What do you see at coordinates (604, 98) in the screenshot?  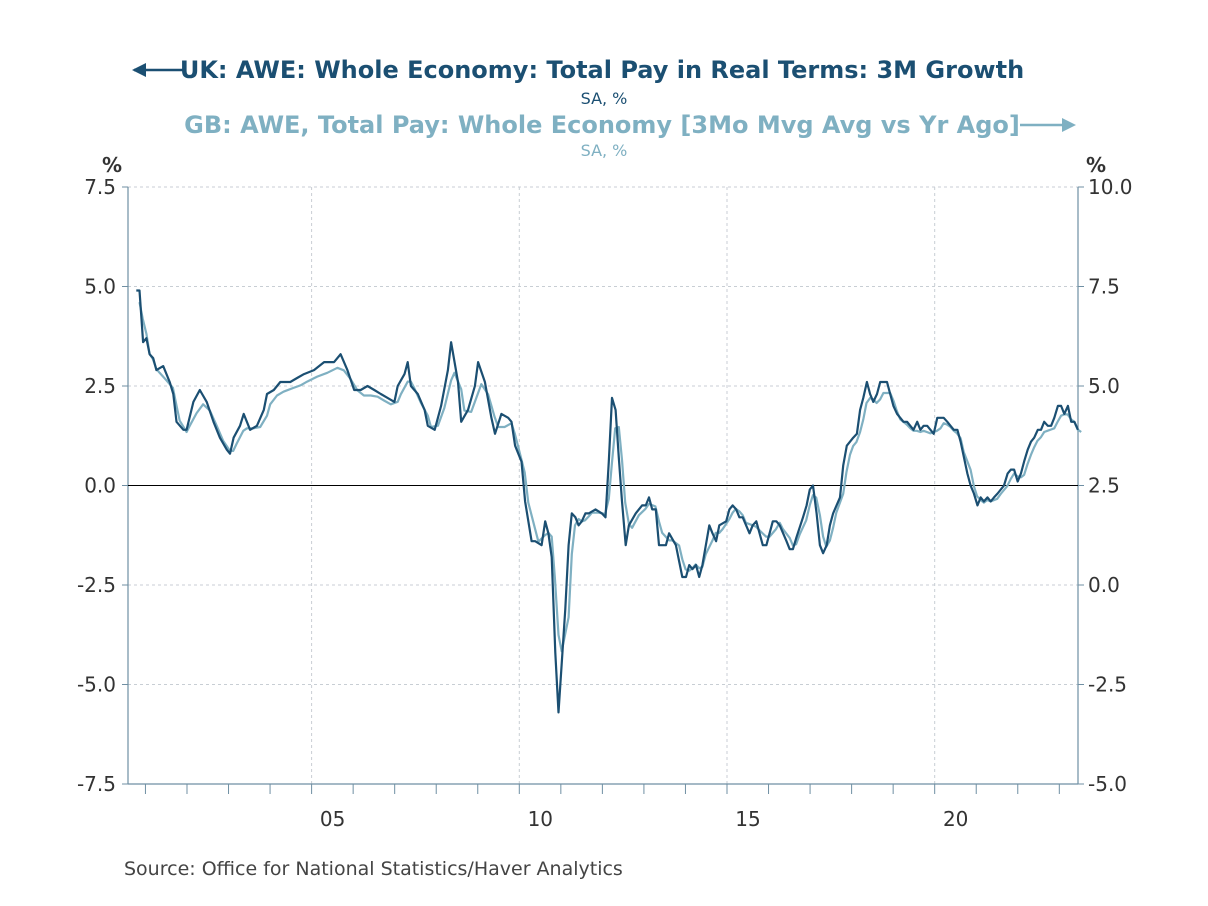 I see `series1-subtitle: SA, %` at bounding box center [604, 98].